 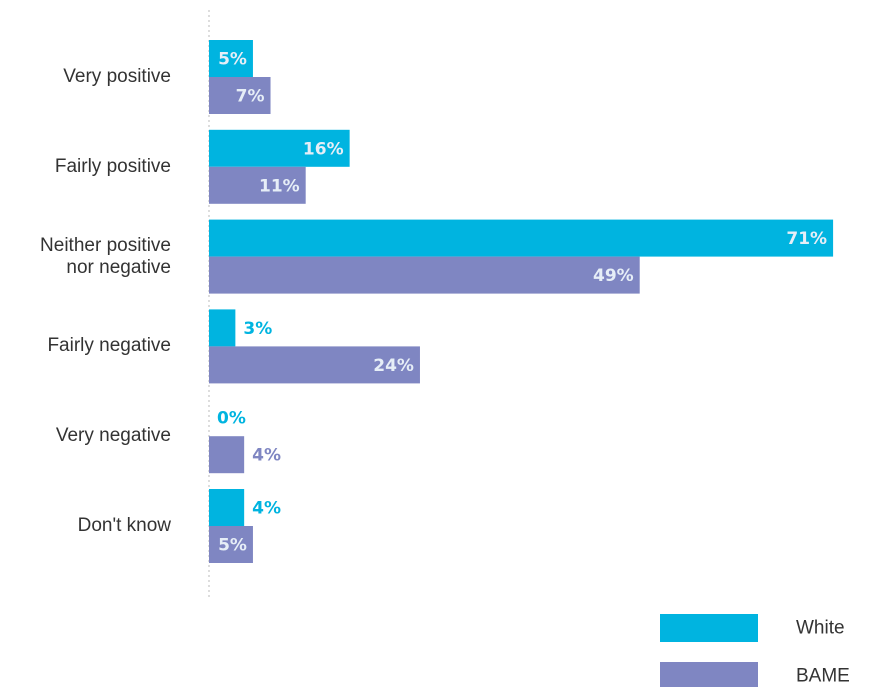 What do you see at coordinates (279, 186) in the screenshot?
I see `value-label: 11%` at bounding box center [279, 186].